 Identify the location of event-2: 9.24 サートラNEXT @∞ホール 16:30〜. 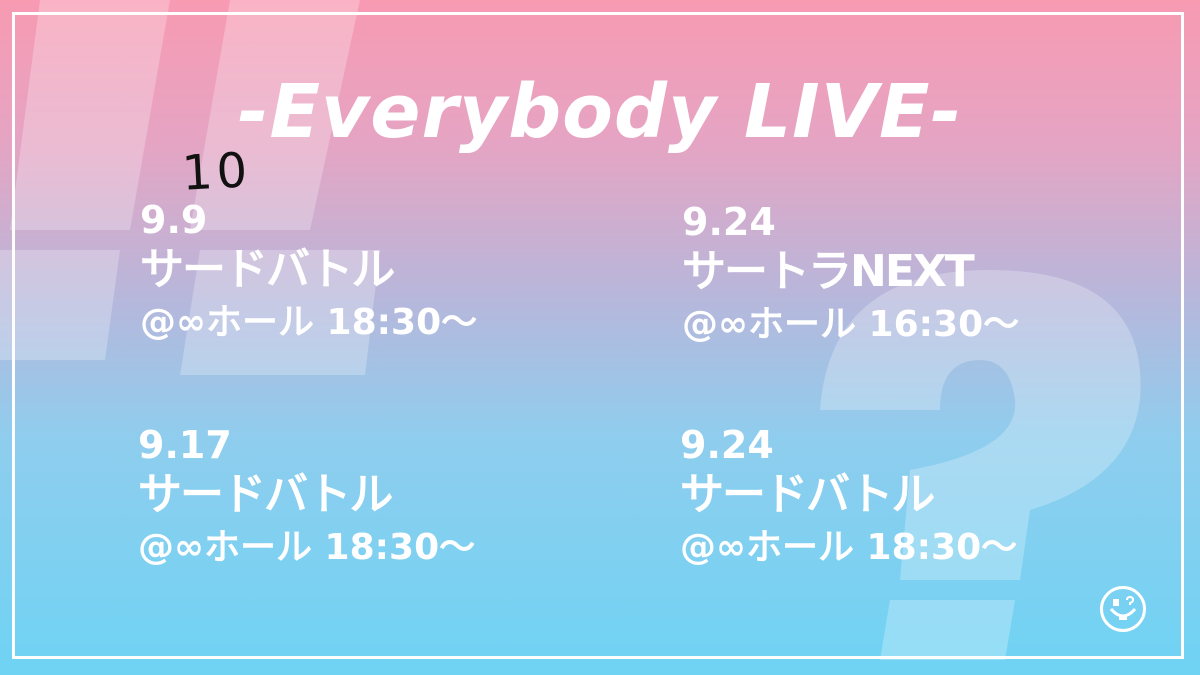
(850, 275).